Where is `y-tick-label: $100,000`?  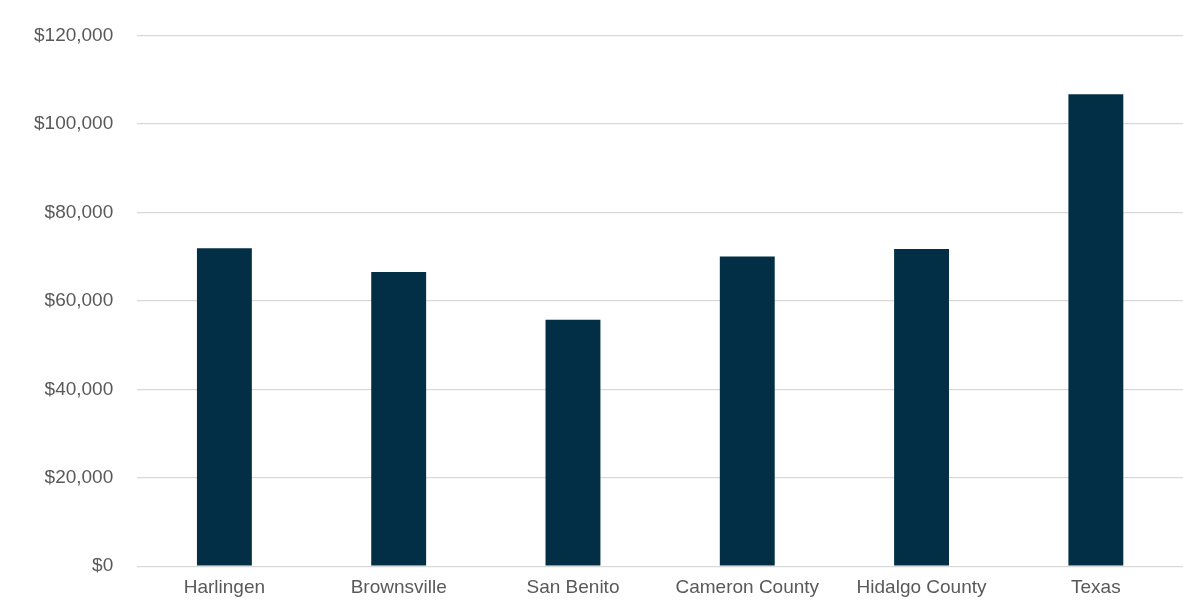
y-tick-label: $100,000 is located at coordinates (74, 123).